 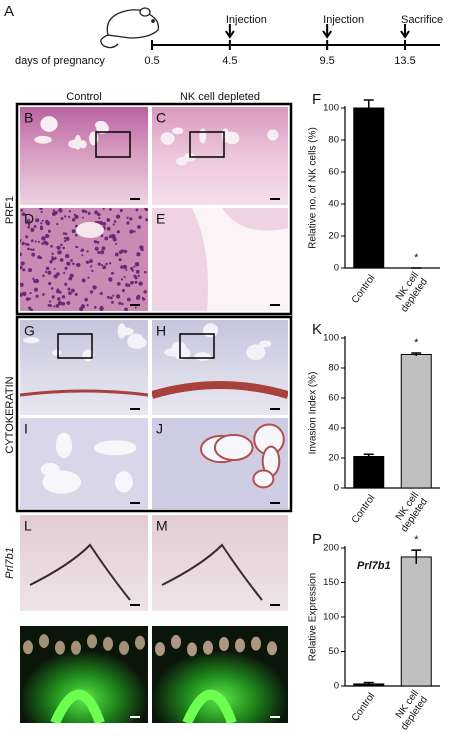 I want to click on x-tick-label: Control, so click(x=364, y=707).